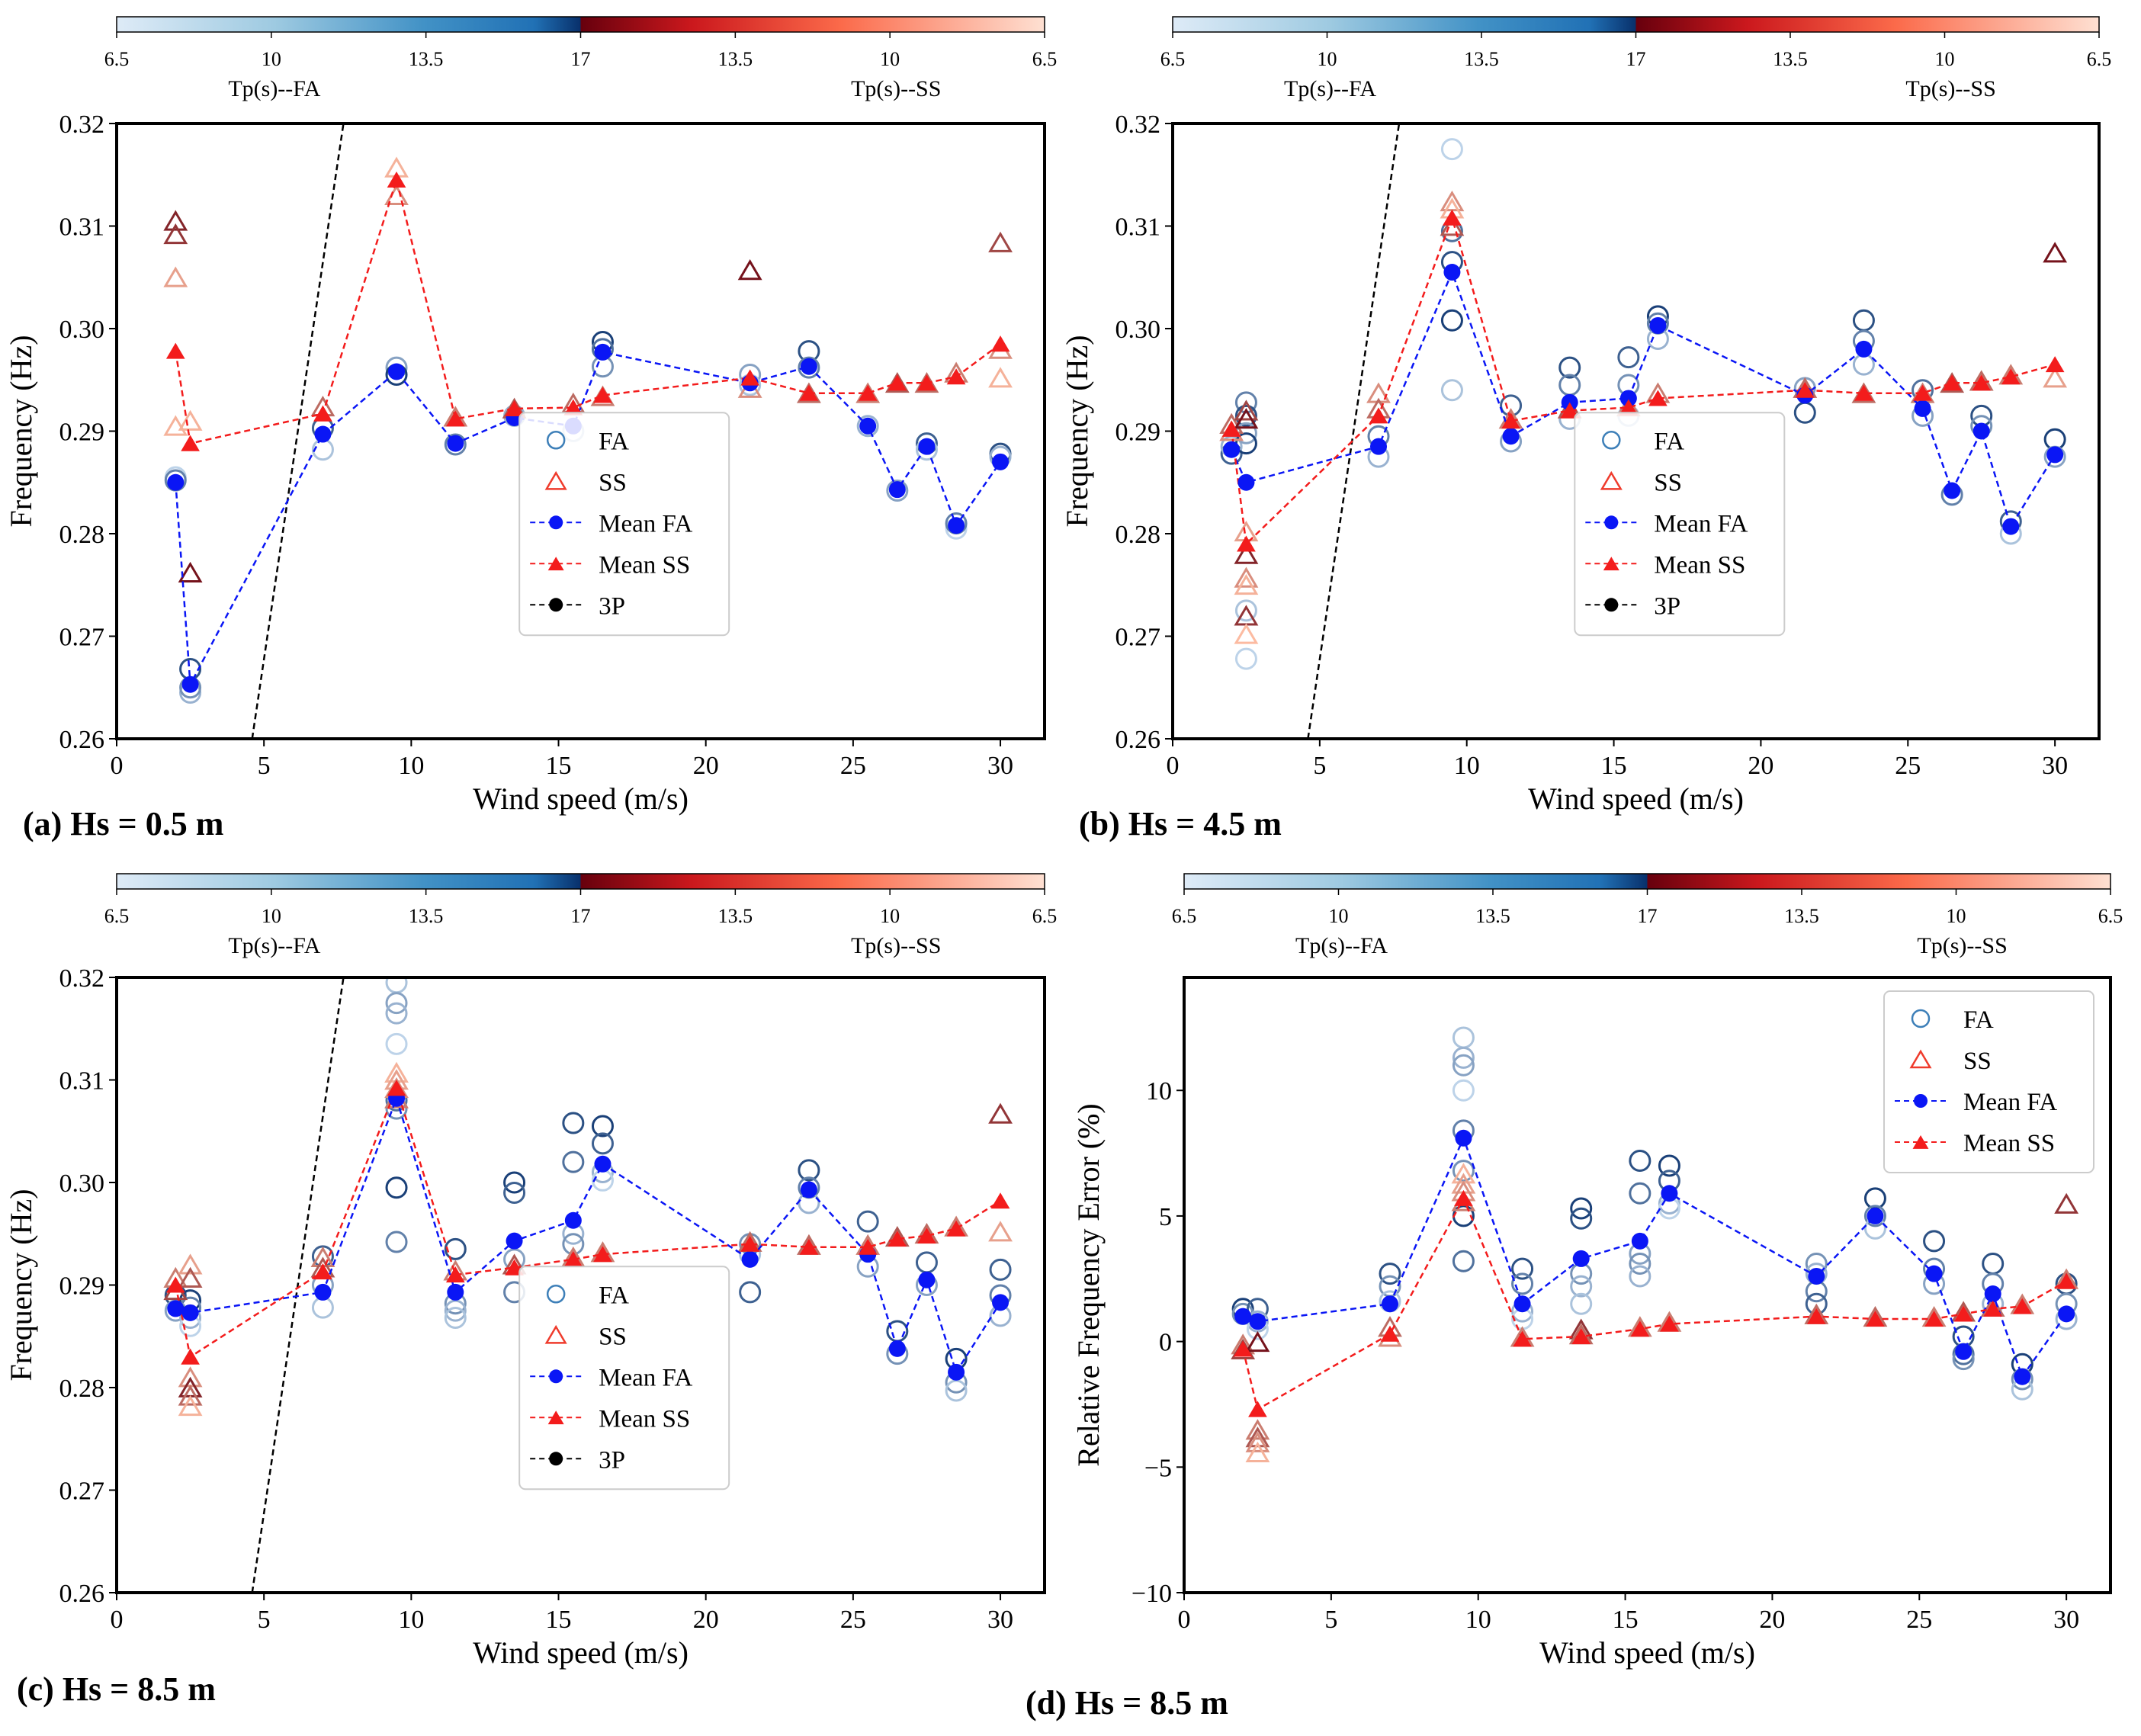 The image size is (2141, 1736). Describe the element at coordinates (1699, 565) in the screenshot. I see `legend-label-mean_ss: Mean SS` at that location.